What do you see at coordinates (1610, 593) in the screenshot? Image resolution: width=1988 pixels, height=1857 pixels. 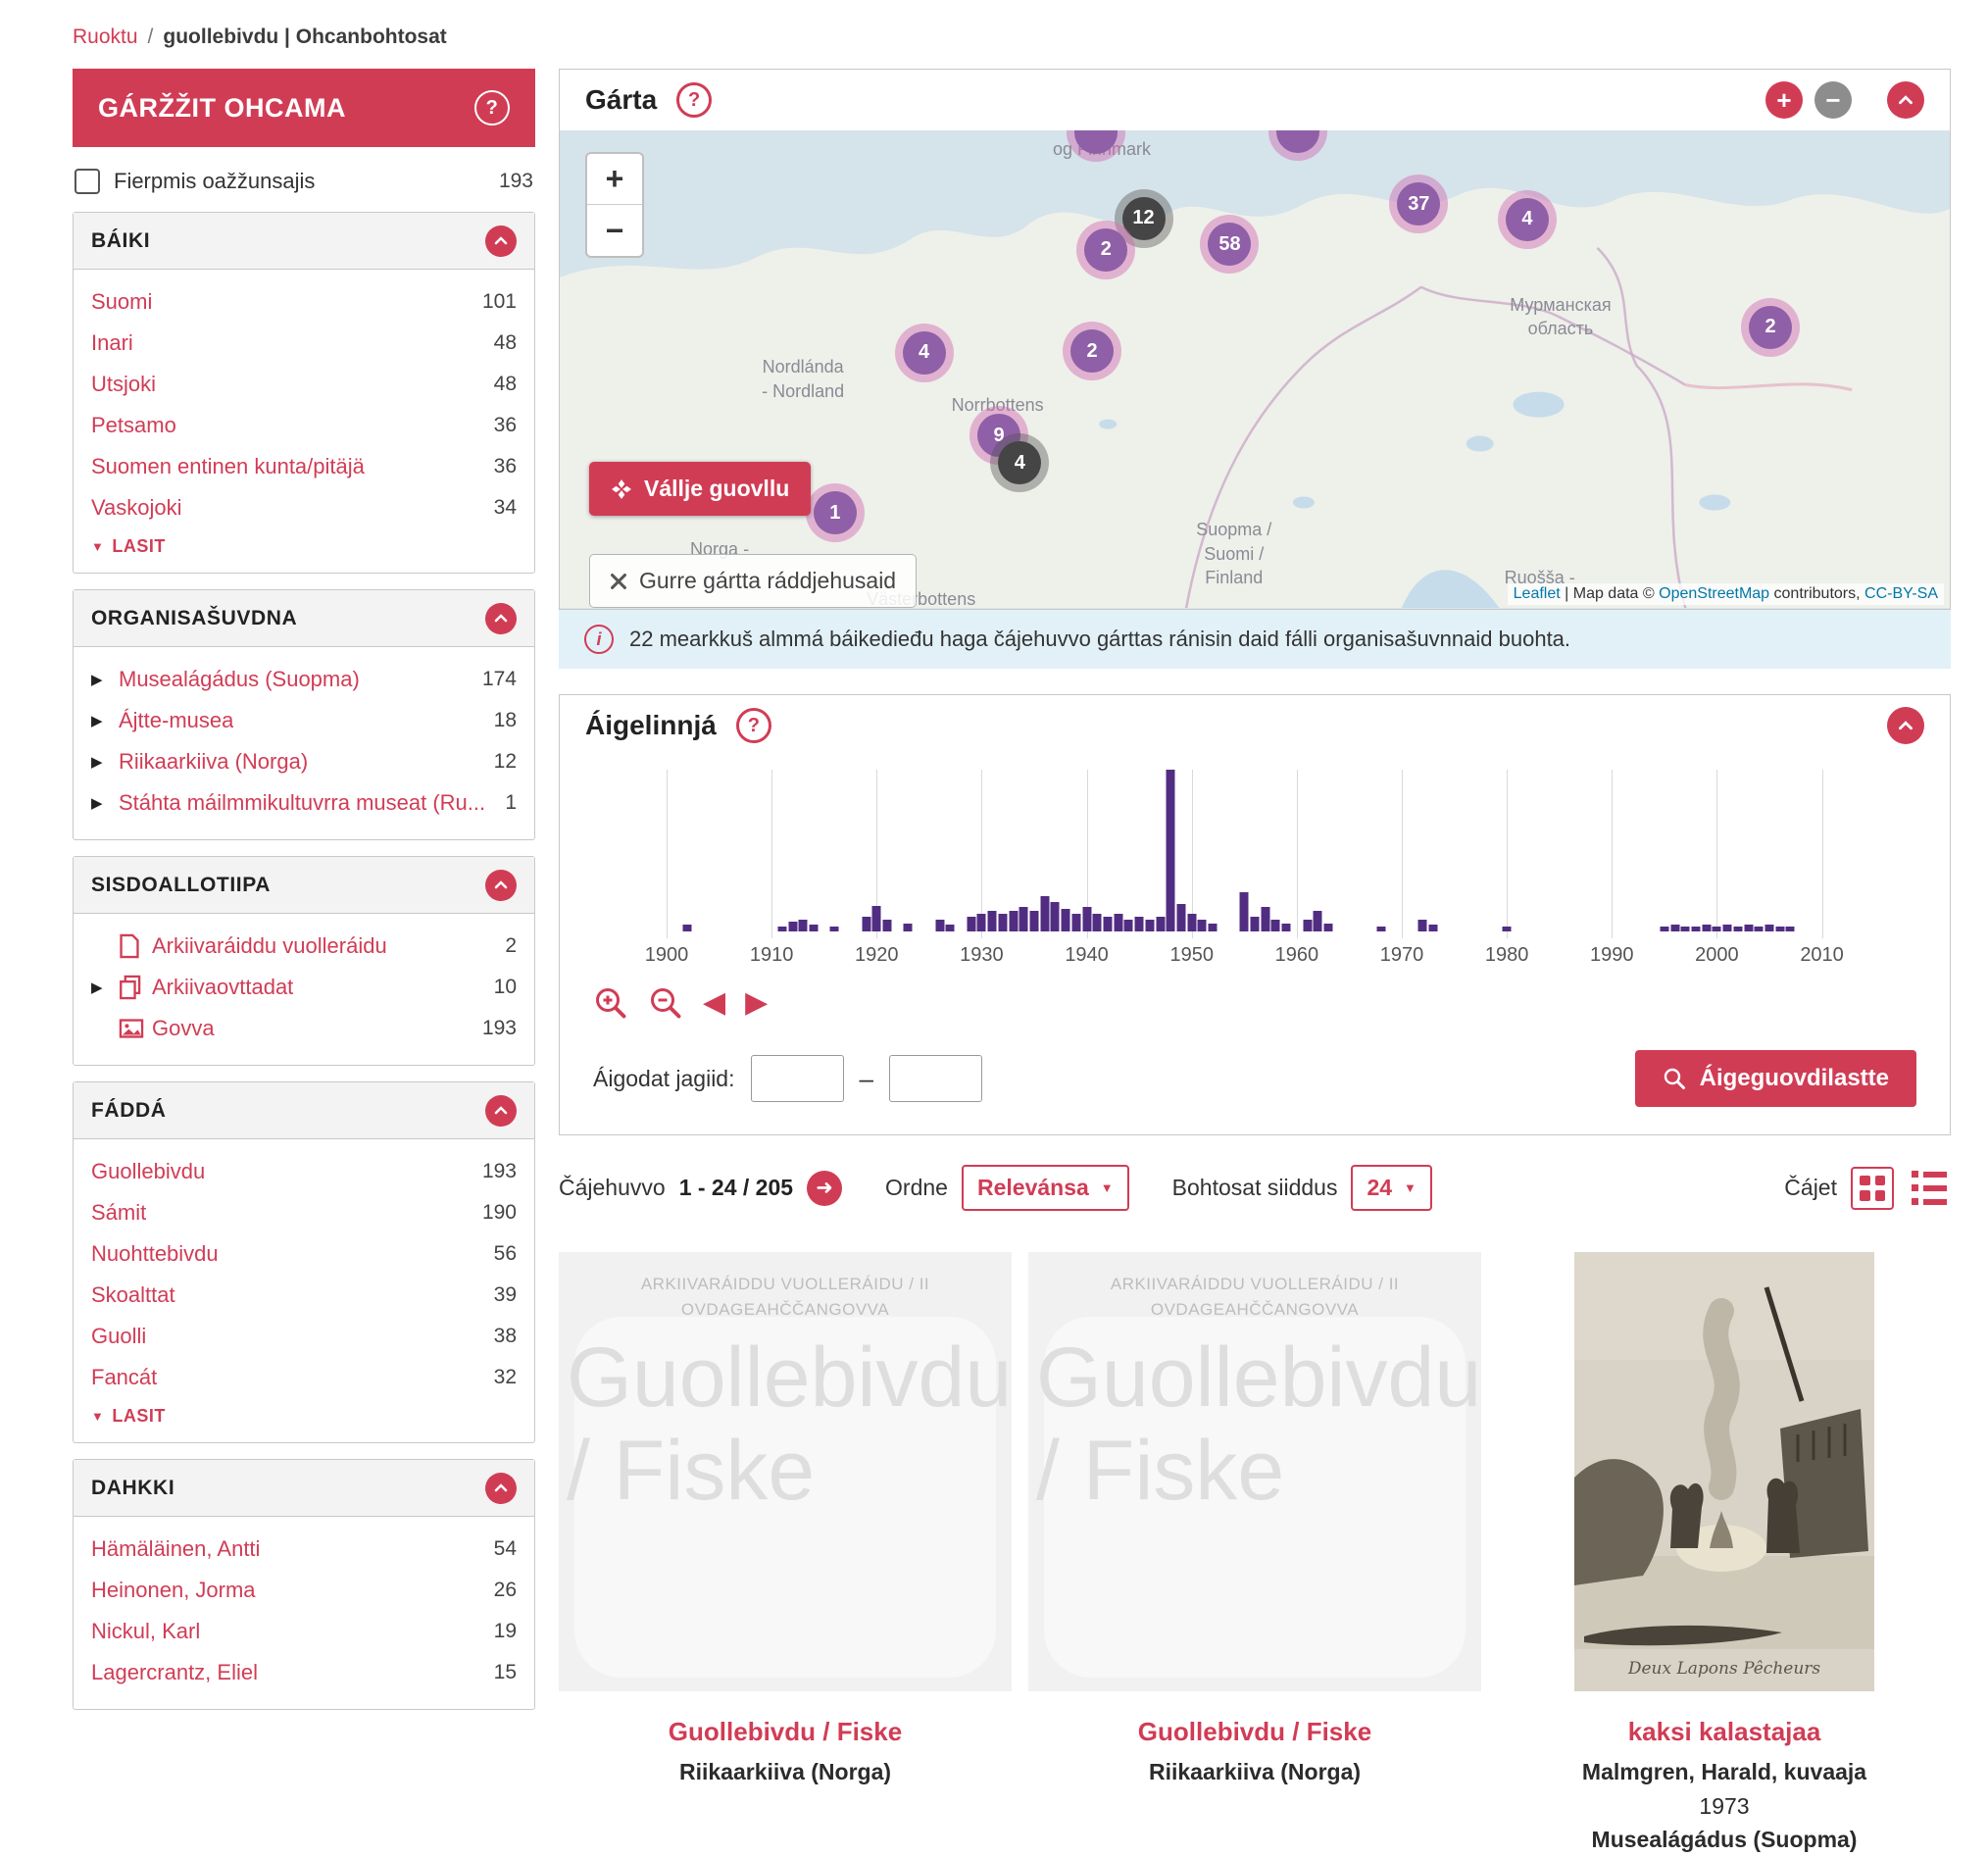 I see `attribution-text: | Map data ©` at bounding box center [1610, 593].